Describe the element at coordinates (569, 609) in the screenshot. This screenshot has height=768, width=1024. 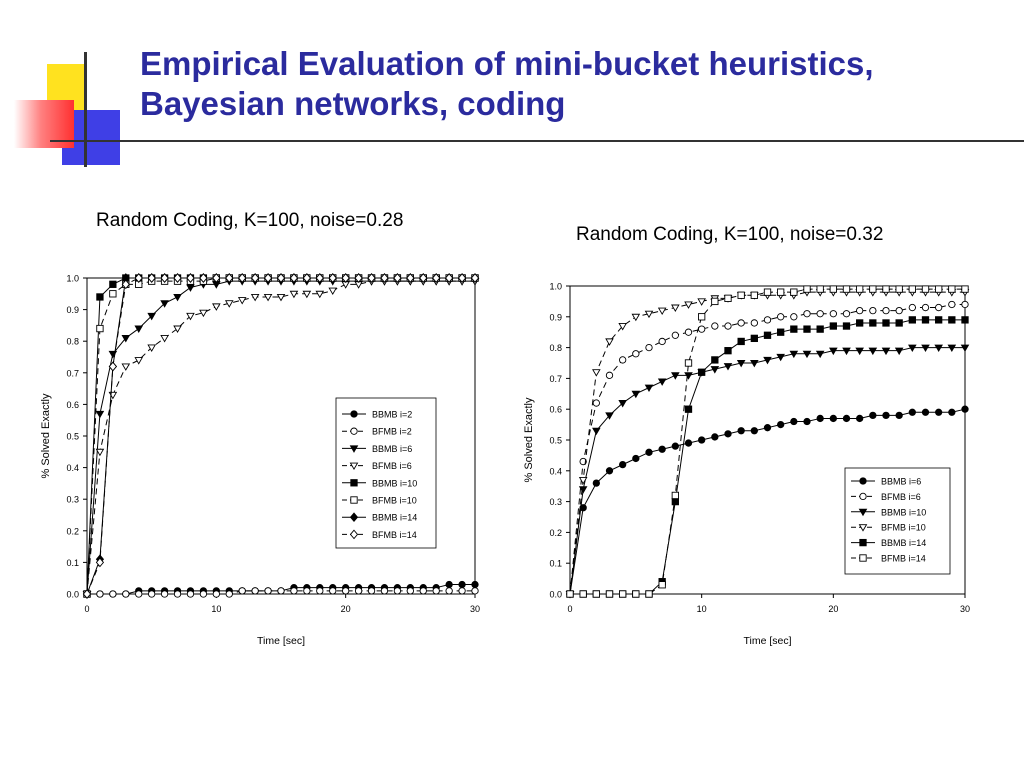
I see `right-chart-x-tick-label: 0` at that location.